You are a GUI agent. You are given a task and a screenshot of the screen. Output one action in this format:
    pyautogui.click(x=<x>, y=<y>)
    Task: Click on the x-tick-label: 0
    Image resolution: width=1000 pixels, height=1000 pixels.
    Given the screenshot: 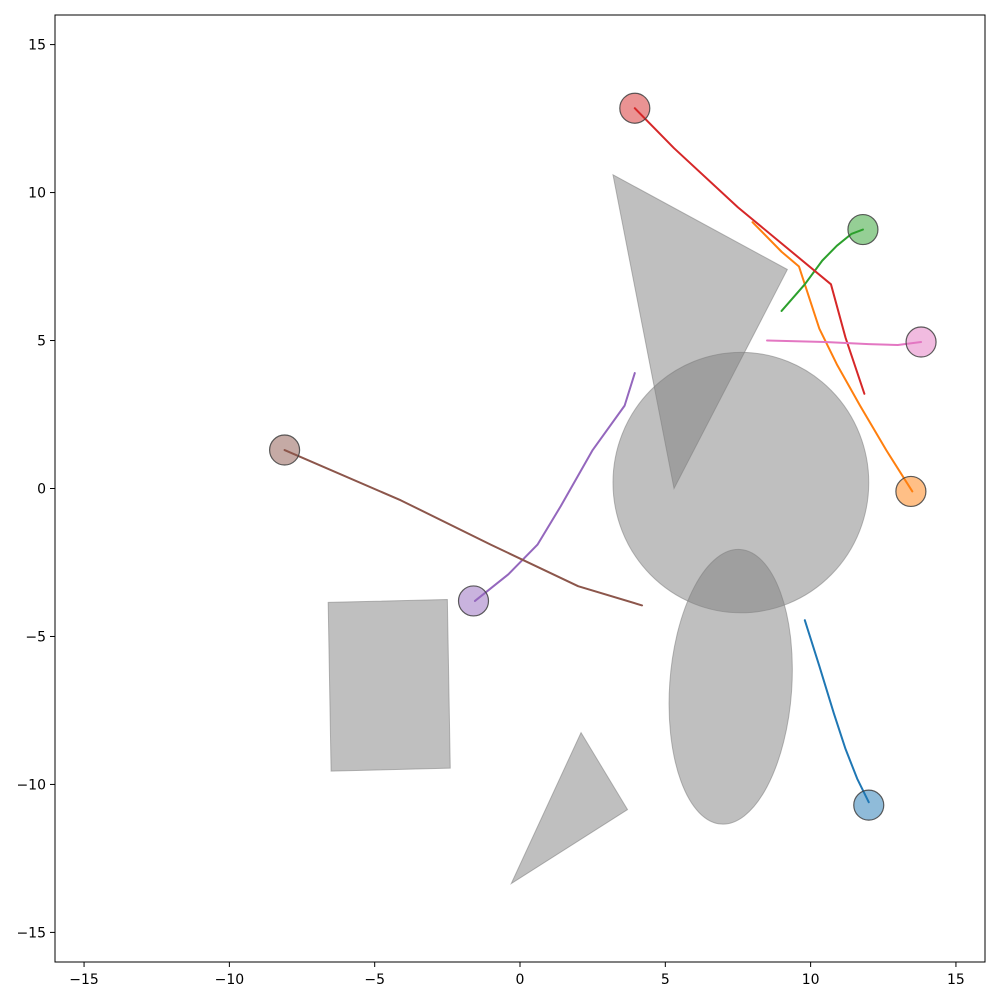 What is the action you would take?
    pyautogui.click(x=520, y=980)
    